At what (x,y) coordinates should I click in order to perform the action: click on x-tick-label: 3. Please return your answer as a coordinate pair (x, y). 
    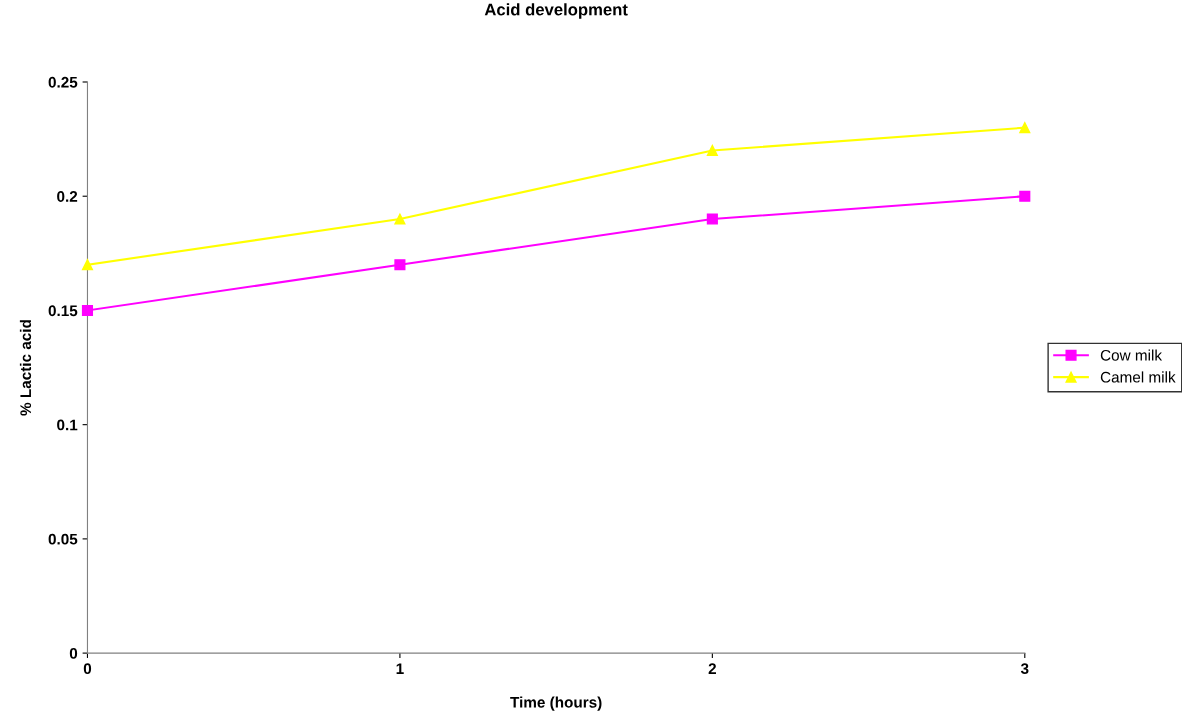
    Looking at the image, I should click on (1024, 669).